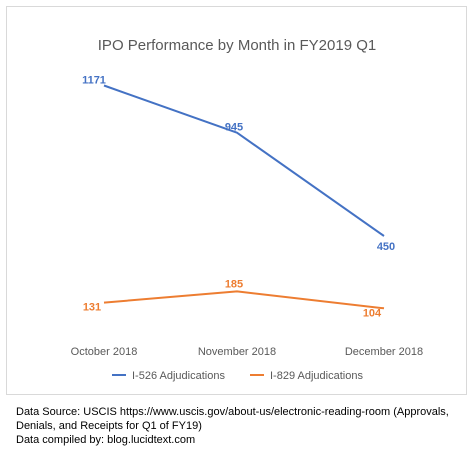  Describe the element at coordinates (178, 376) in the screenshot. I see `legend-label-1: I-526 Adjudications` at that location.